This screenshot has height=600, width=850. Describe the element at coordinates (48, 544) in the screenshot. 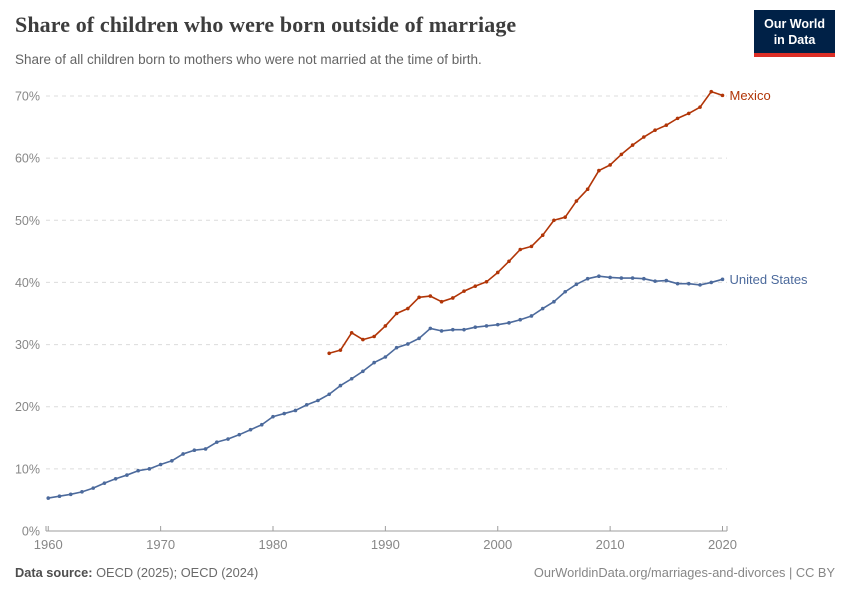

I see `x-axis-tick-label: 1960` at that location.